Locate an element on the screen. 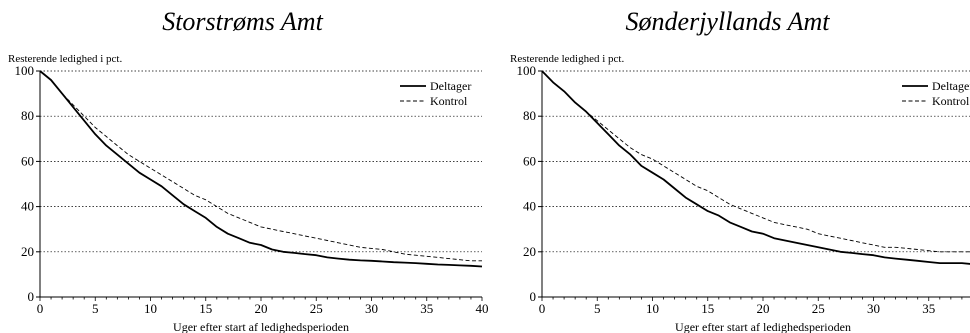 This screenshot has width=970, height=333. chart-title: Sønderjyllands Amt is located at coordinates (727, 21).